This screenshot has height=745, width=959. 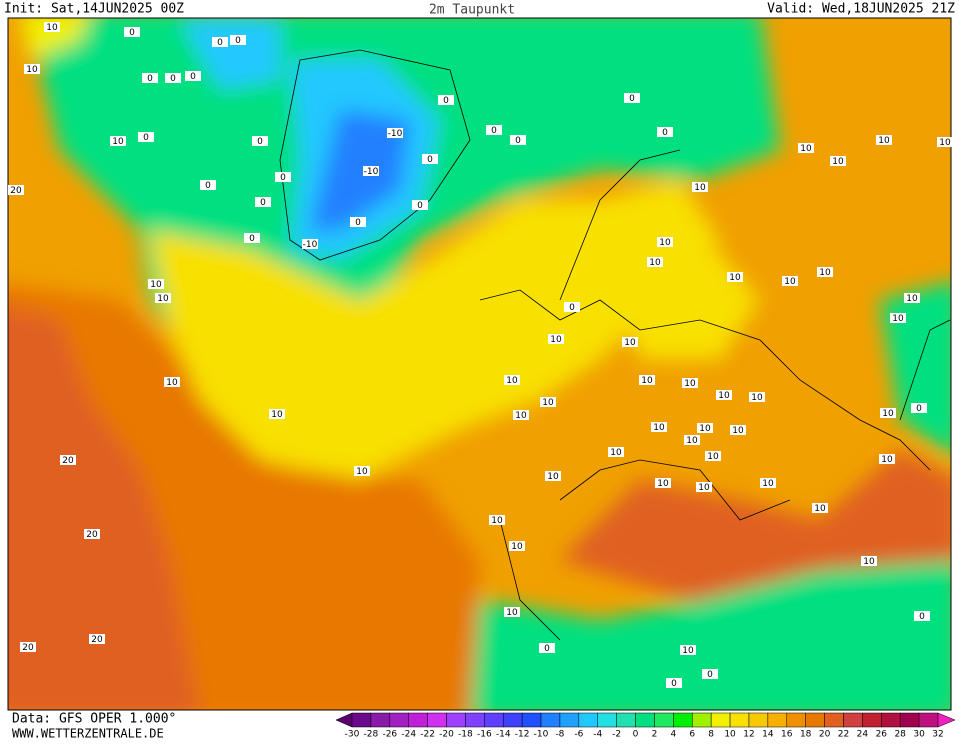 I want to click on colorbar-label: -12, so click(x=522, y=735).